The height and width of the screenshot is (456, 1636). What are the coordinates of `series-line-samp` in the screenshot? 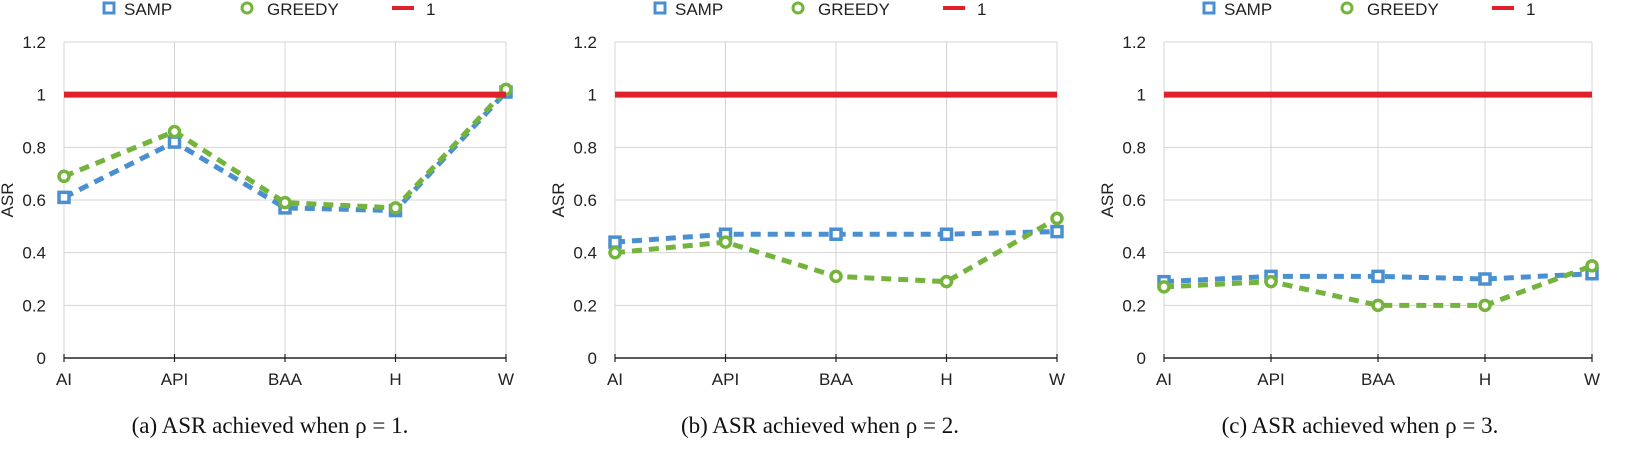 It's located at (1378, 278).